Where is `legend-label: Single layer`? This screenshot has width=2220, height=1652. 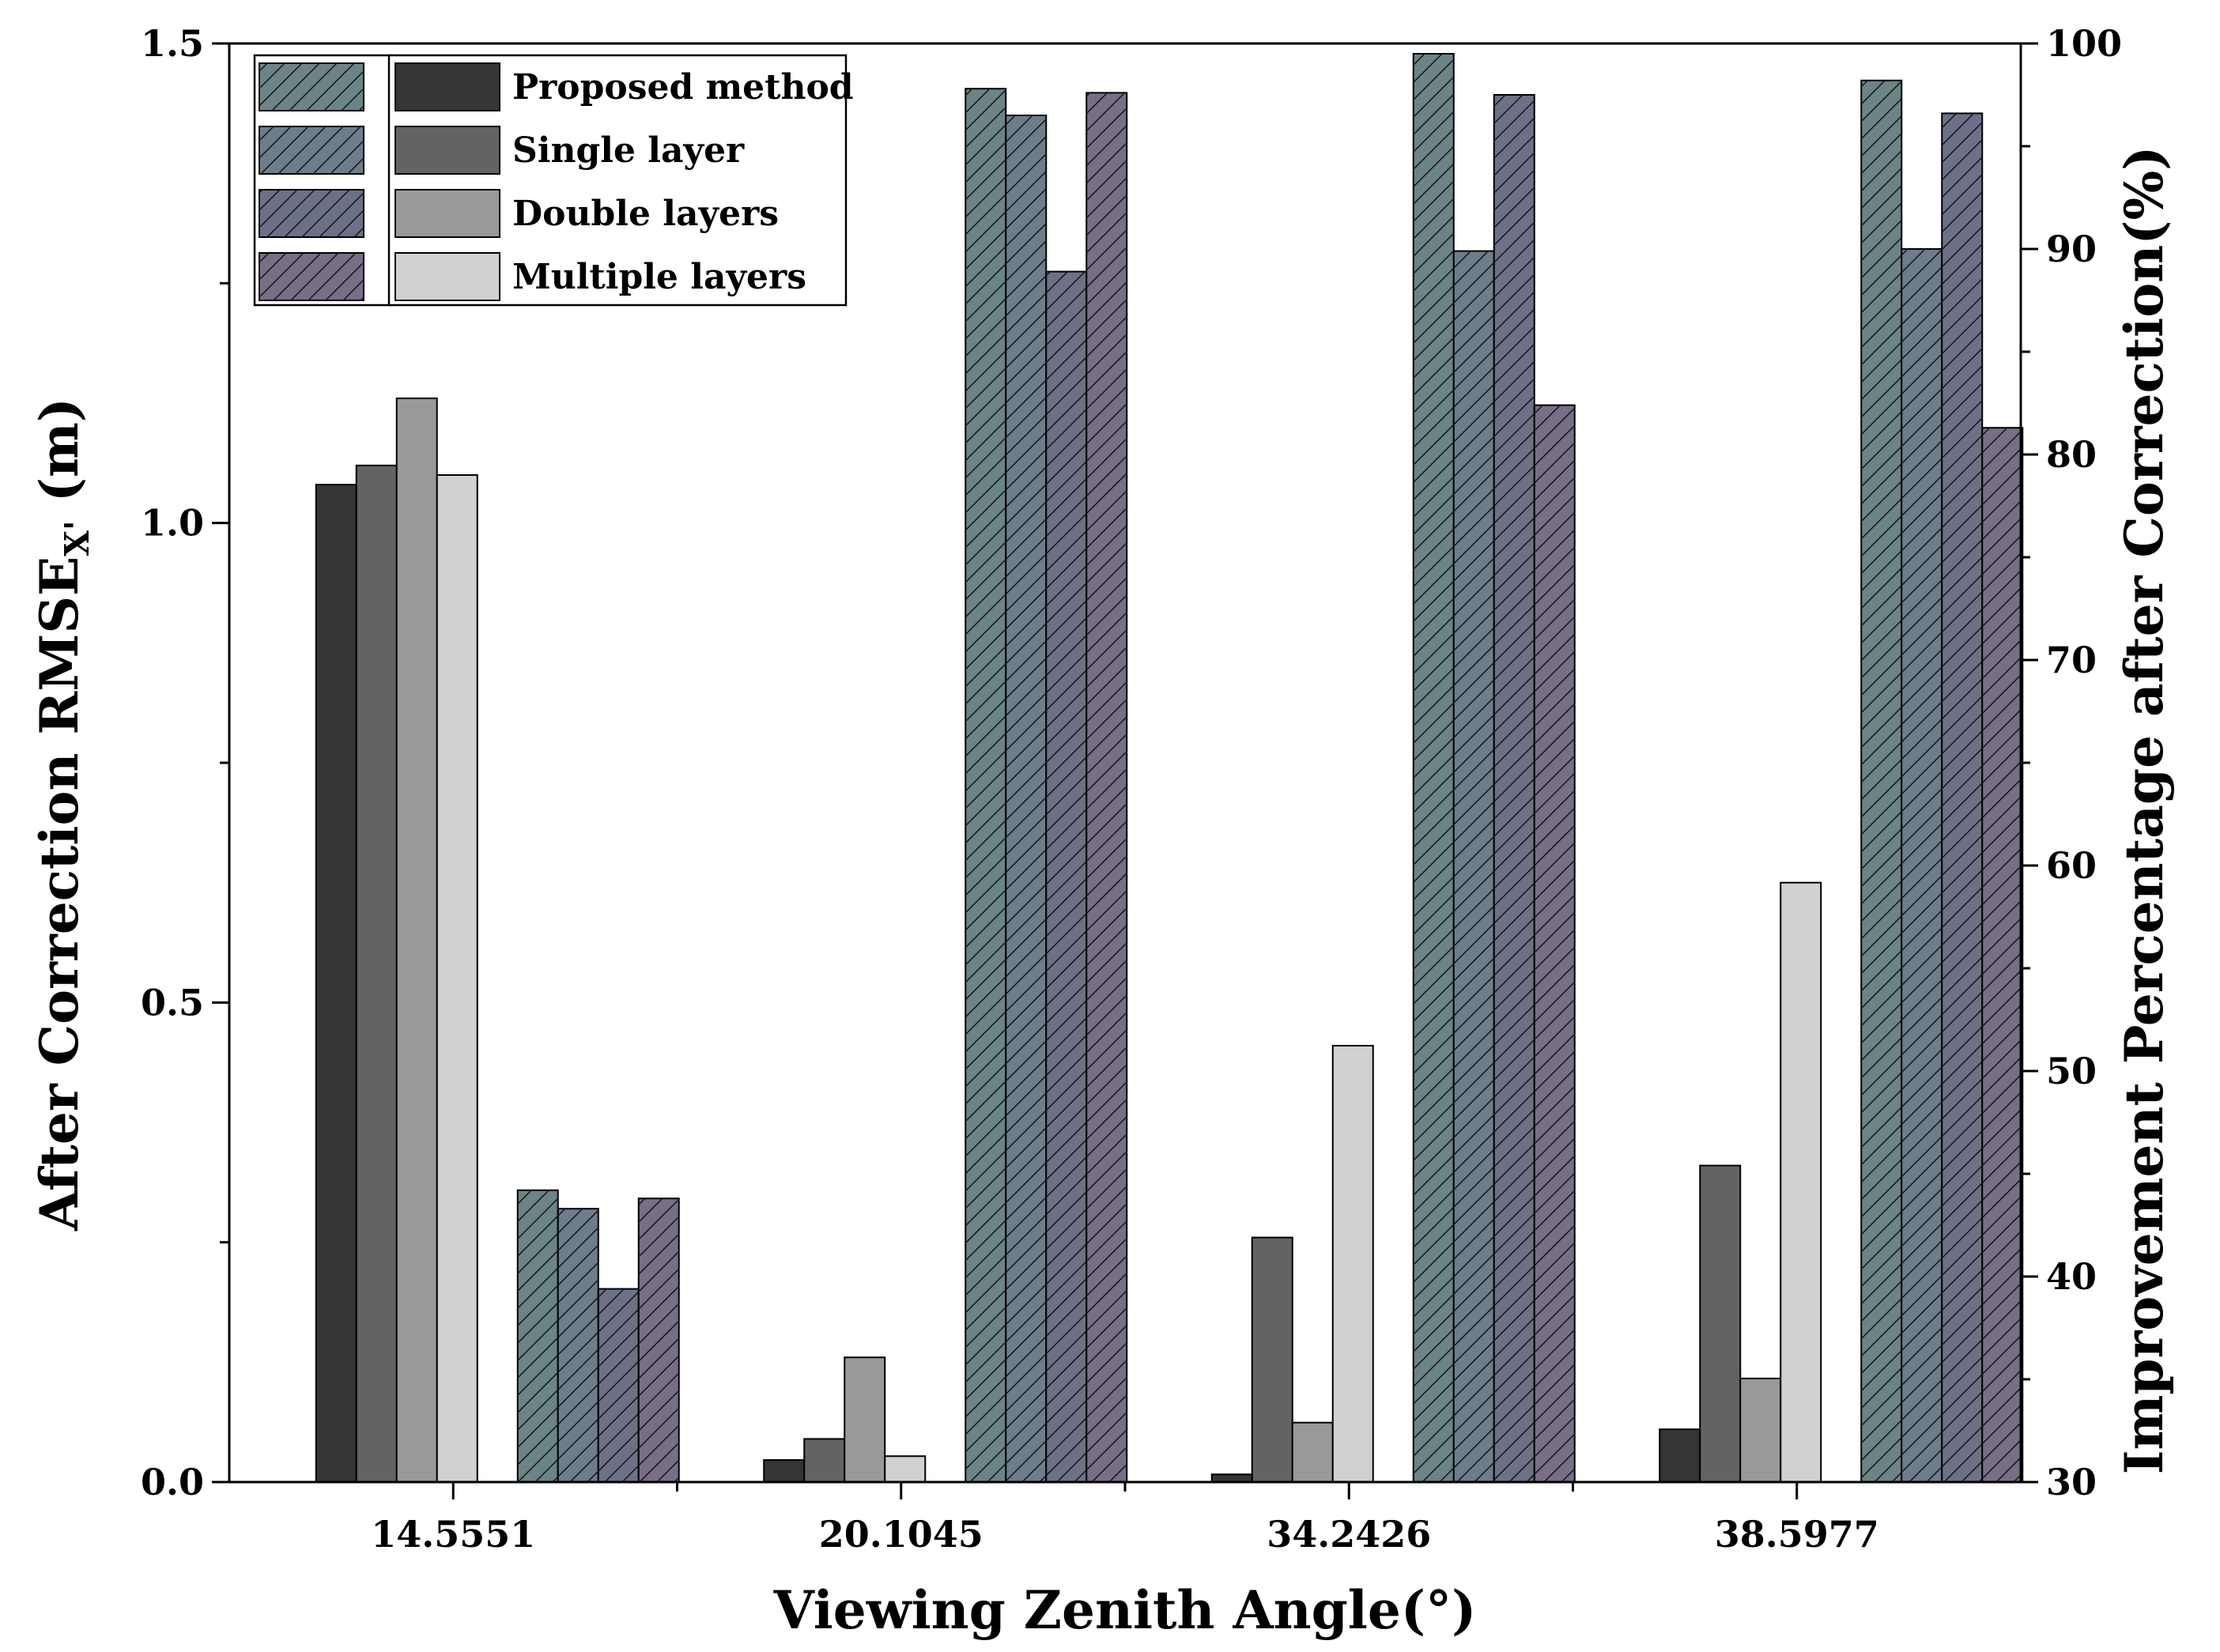 legend-label: Single layer is located at coordinates (628, 150).